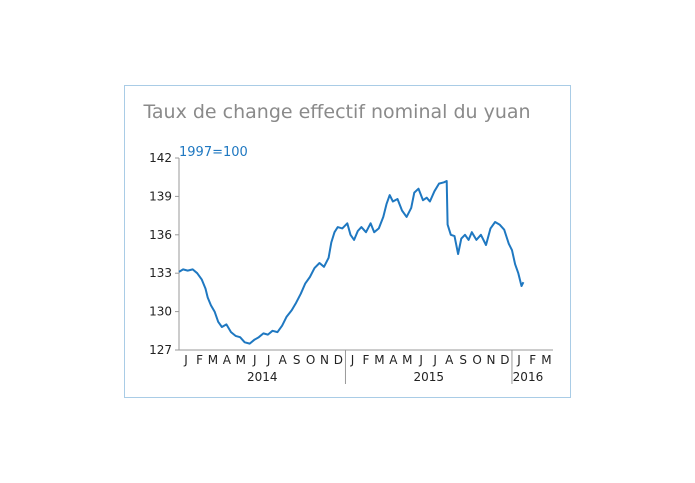  What do you see at coordinates (160, 312) in the screenshot?
I see `y-tick-label: 130` at bounding box center [160, 312].